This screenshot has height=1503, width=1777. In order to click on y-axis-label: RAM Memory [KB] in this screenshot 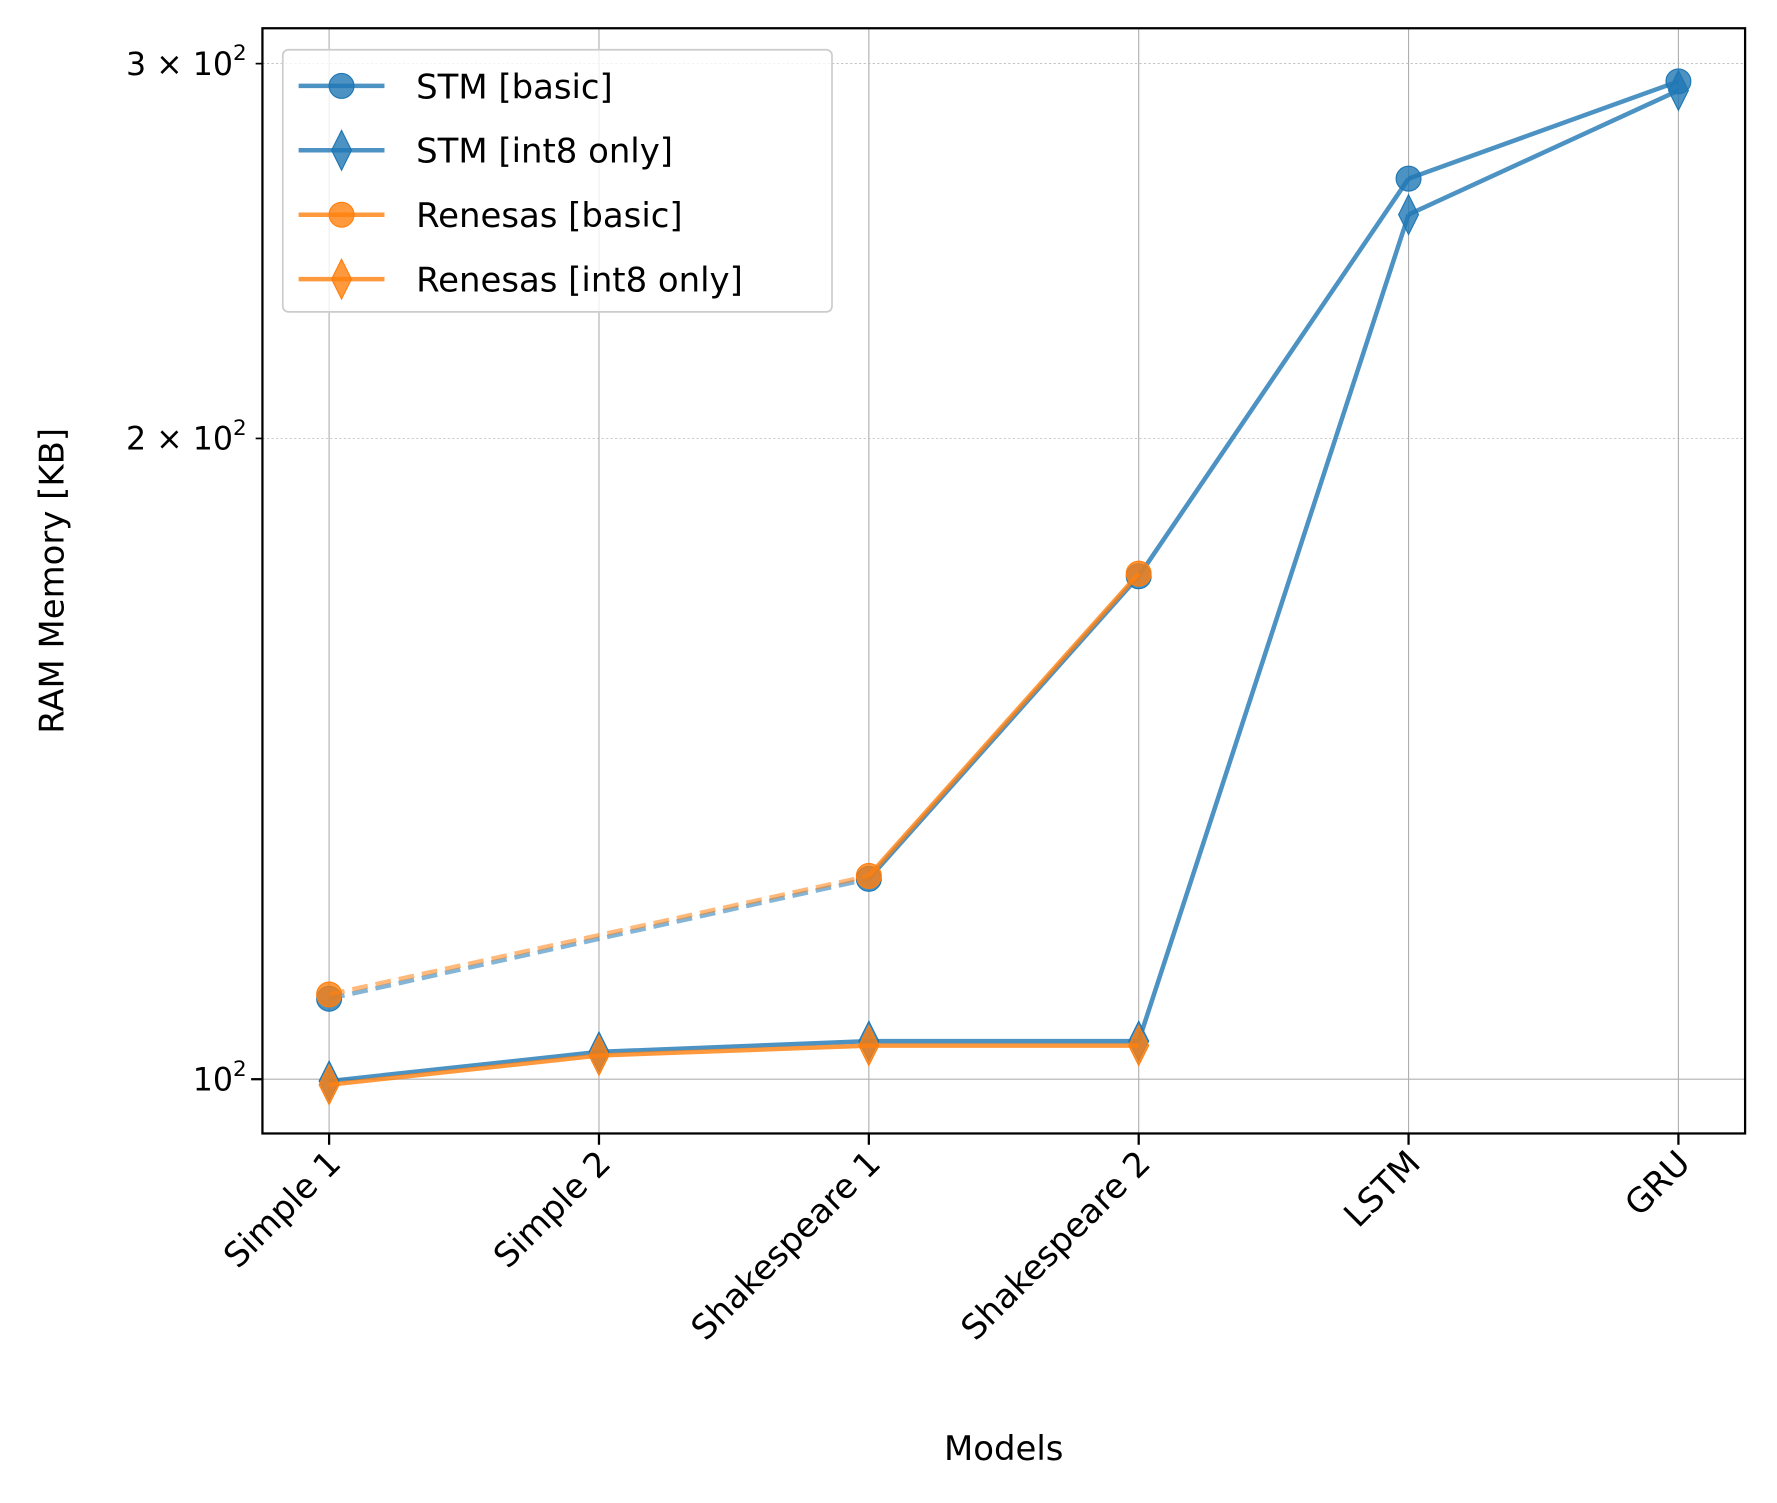, I will do `click(52, 581)`.